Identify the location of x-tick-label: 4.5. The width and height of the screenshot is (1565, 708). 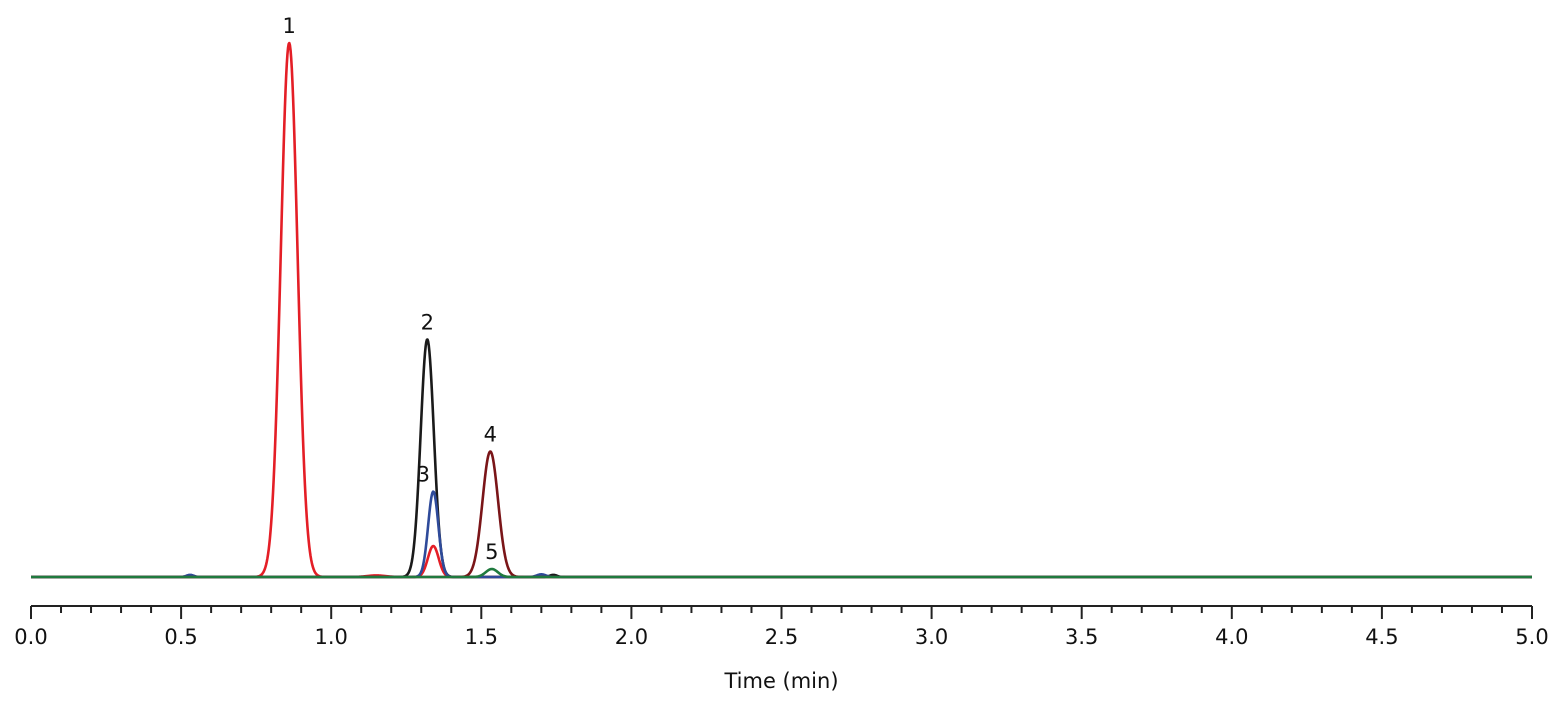
(1381, 637).